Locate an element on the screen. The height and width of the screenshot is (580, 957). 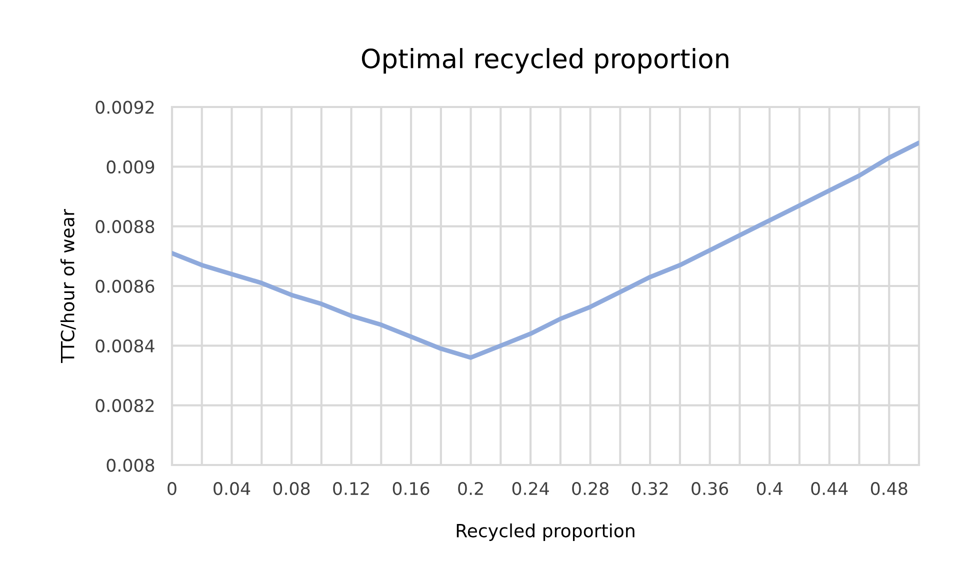
x-tick-label: 0.32 is located at coordinates (650, 489).